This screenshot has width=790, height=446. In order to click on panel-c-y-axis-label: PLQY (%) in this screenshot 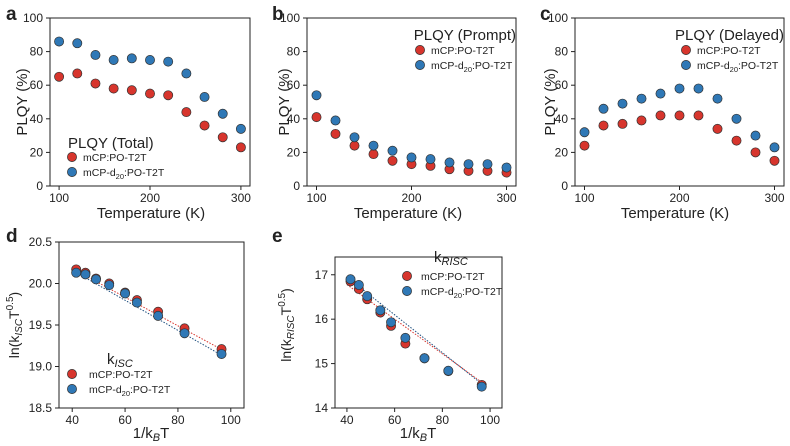, I will do `click(550, 101)`.